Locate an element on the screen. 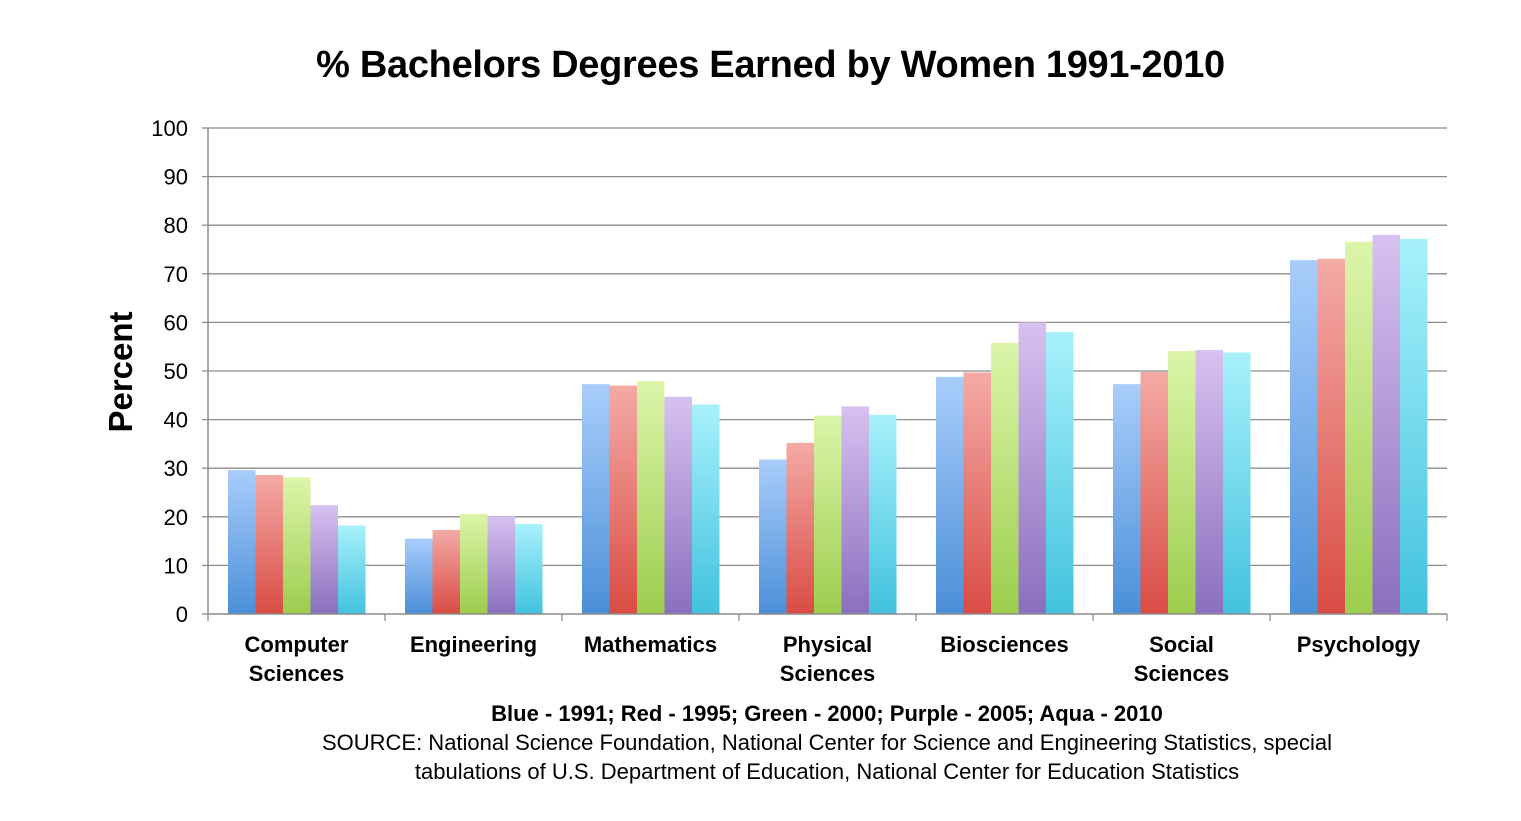 The width and height of the screenshot is (1521, 821). y-tick-label: 80 is located at coordinates (176, 225).